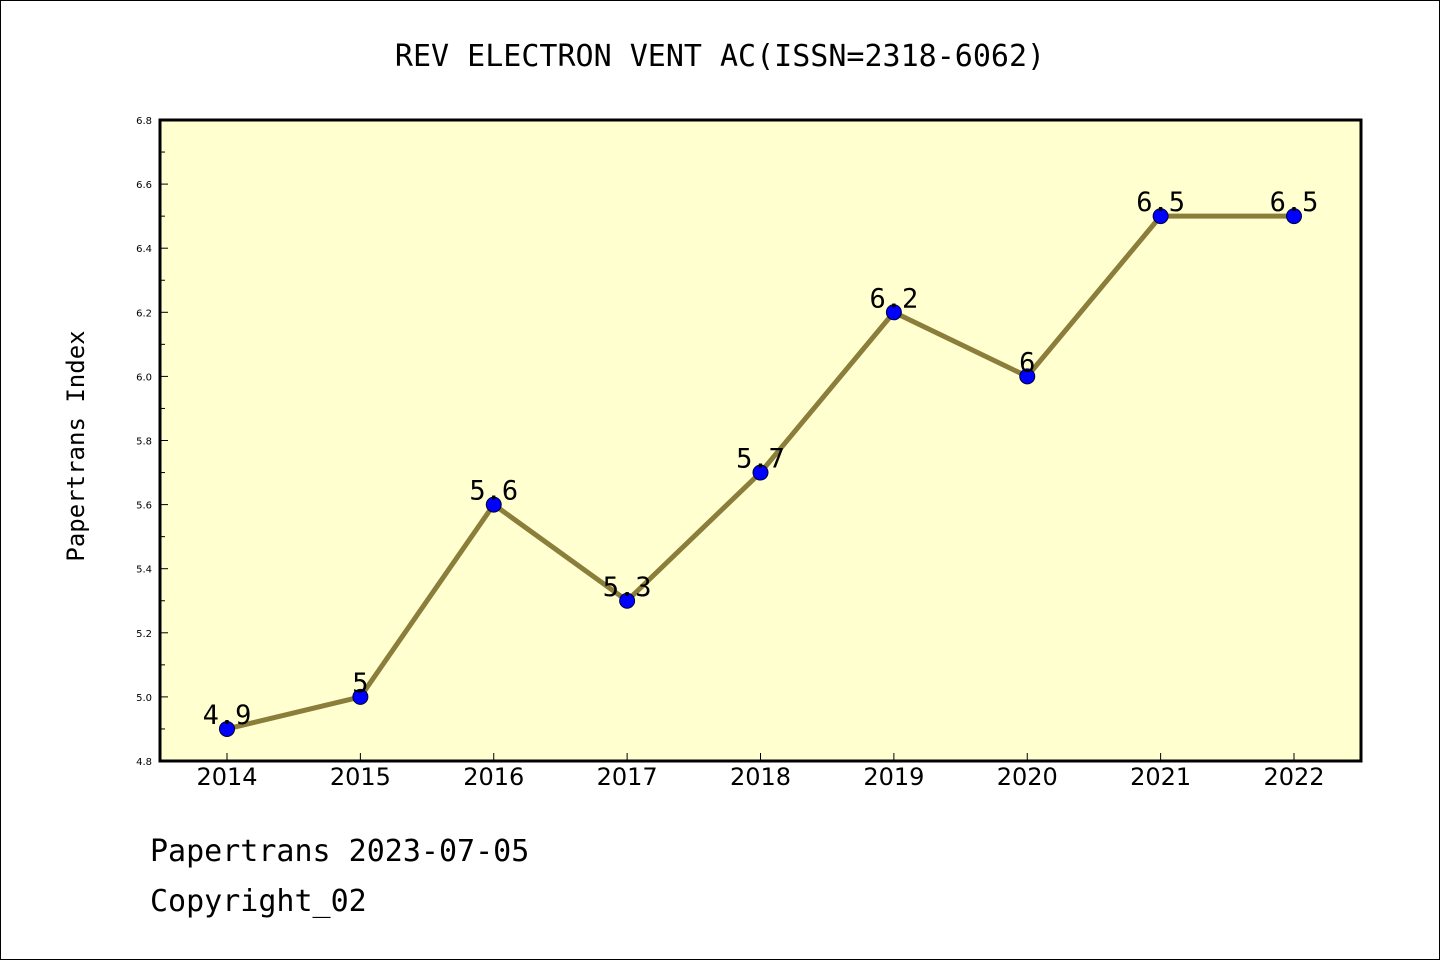 This screenshot has height=960, width=1440. Describe the element at coordinates (1027, 777) in the screenshot. I see `x-tick-label: 2020` at that location.